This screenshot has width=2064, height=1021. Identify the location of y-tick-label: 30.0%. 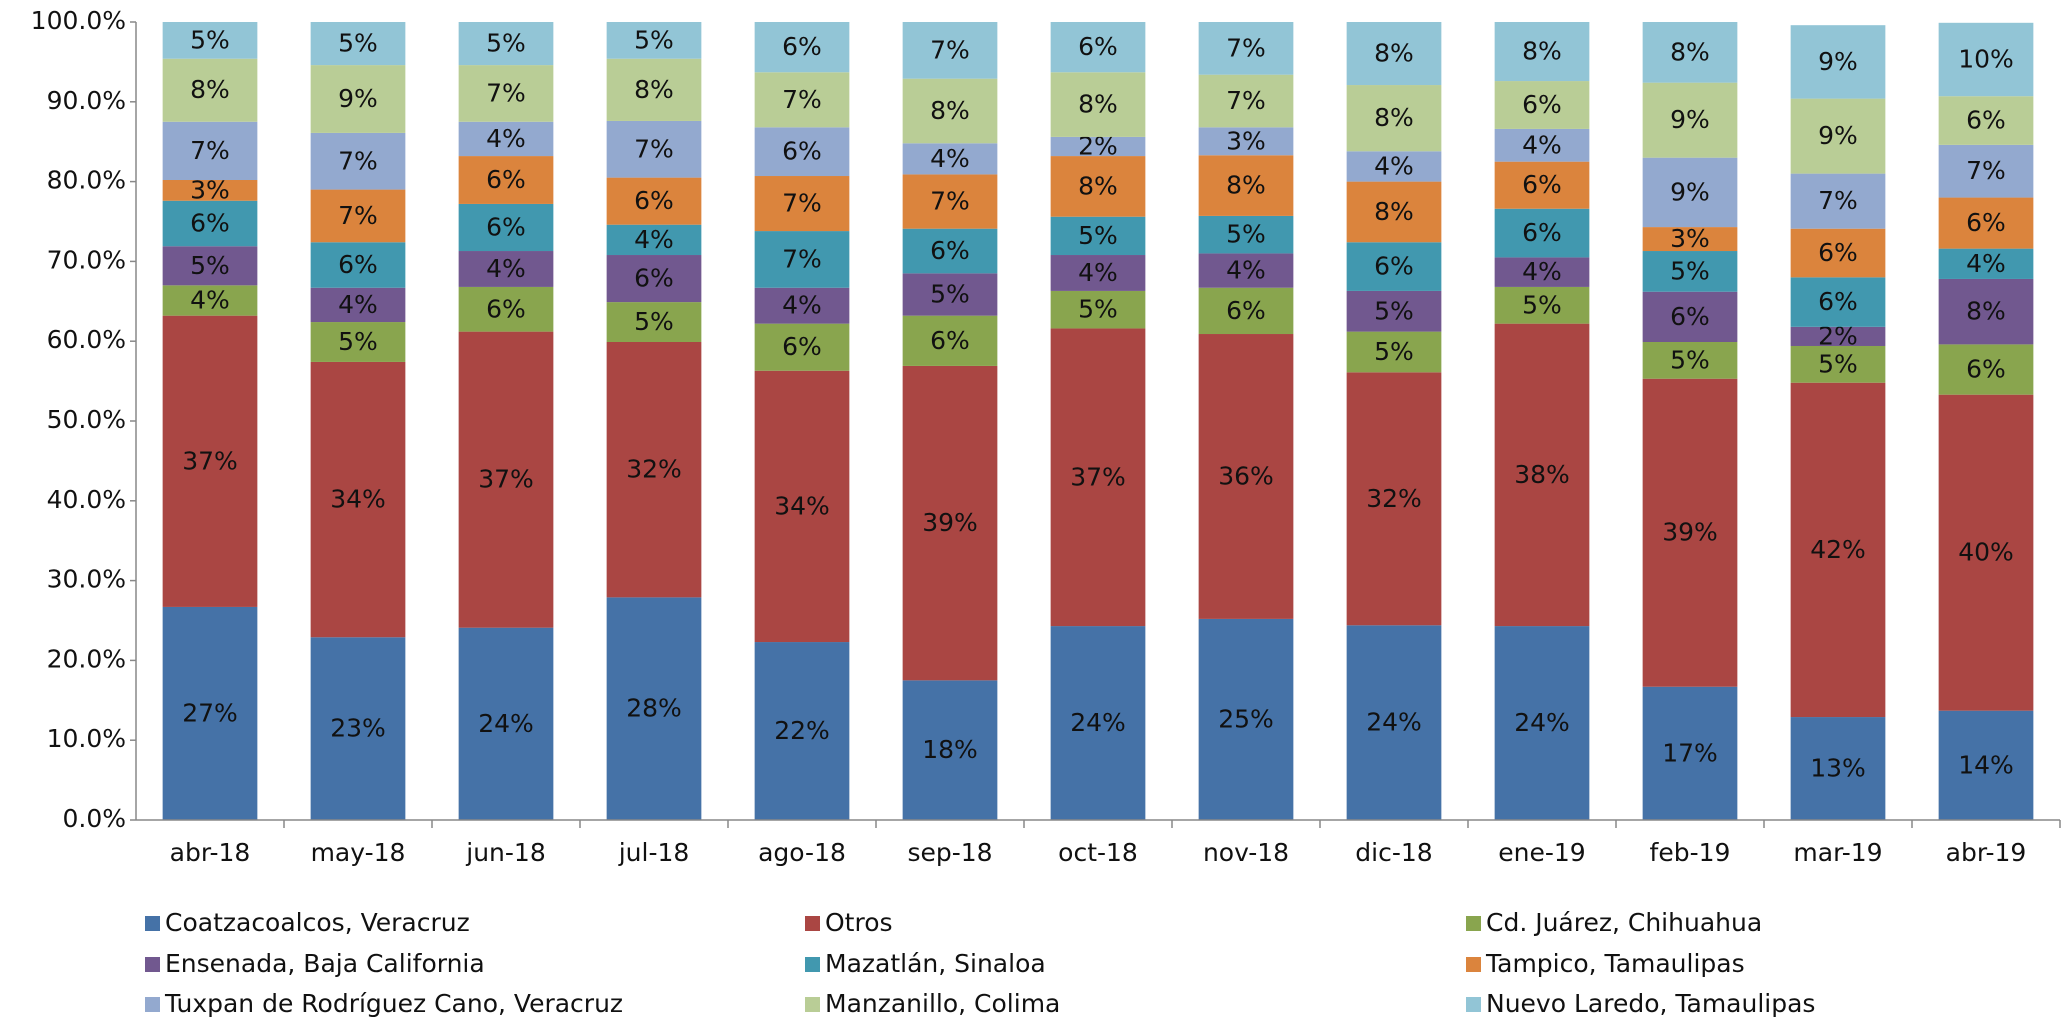
(86, 579).